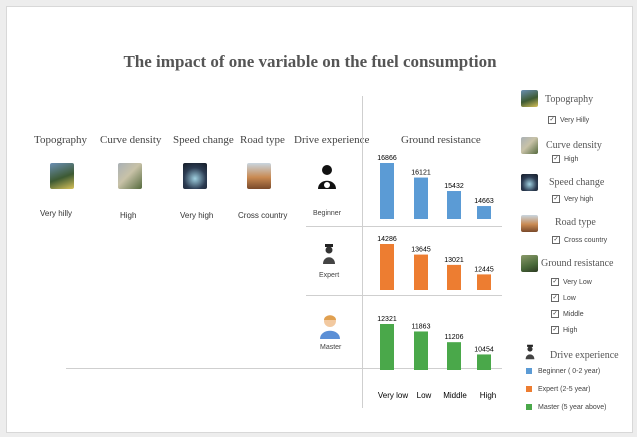  What do you see at coordinates (569, 120) in the screenshot?
I see `legend-topography-item: ✓ Very Hilly` at bounding box center [569, 120].